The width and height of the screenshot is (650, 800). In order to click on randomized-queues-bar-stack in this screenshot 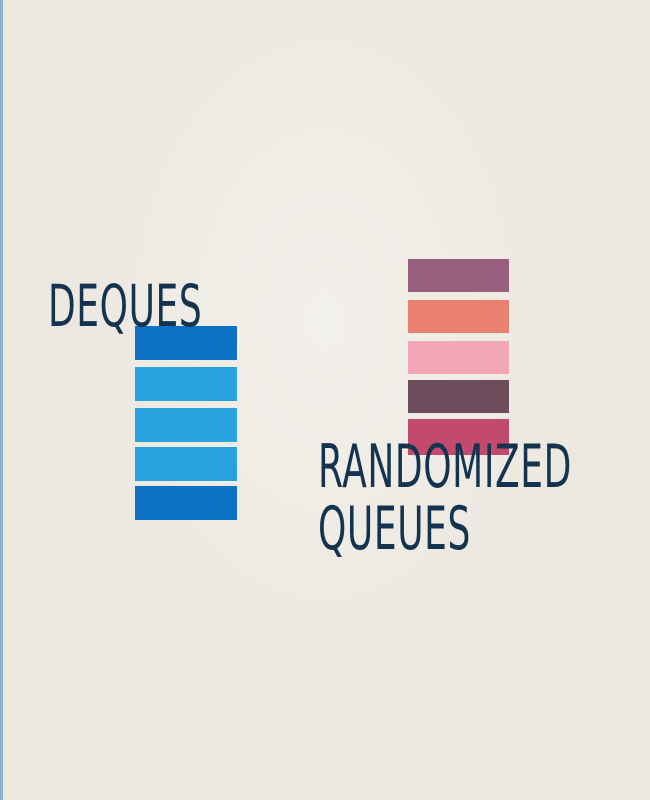, I will do `click(458, 357)`.